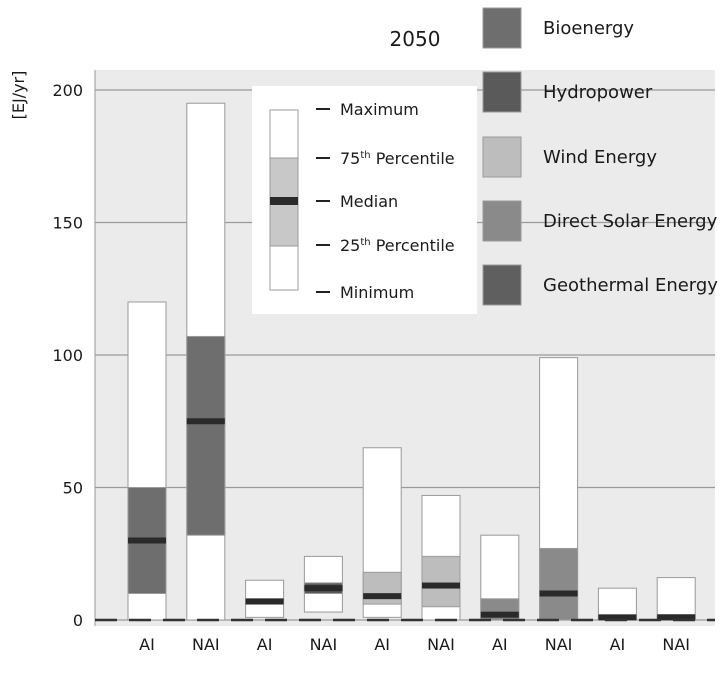 The image size is (723, 682). I want to click on y-axis: 0 50 100 150 200, so click(74, 350).